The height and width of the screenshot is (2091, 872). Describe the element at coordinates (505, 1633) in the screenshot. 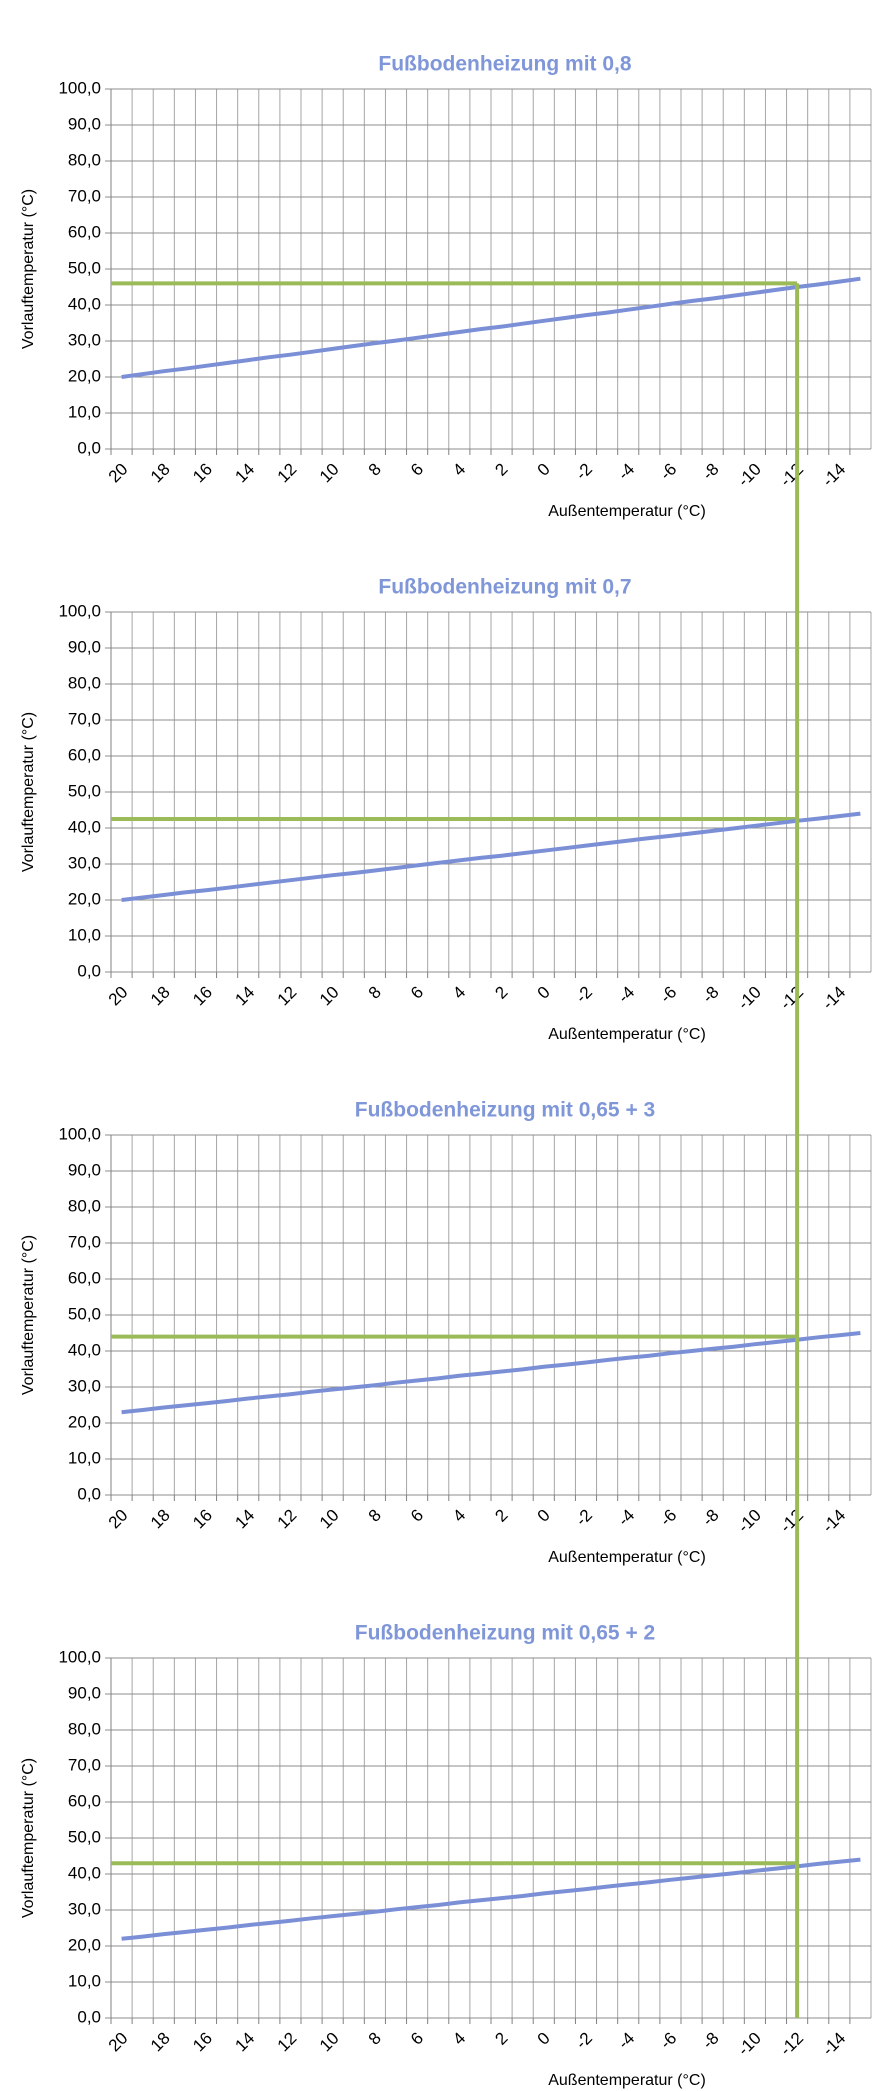

I see `chart-title: Fußbodenheizung mit 0,65 + 2` at that location.